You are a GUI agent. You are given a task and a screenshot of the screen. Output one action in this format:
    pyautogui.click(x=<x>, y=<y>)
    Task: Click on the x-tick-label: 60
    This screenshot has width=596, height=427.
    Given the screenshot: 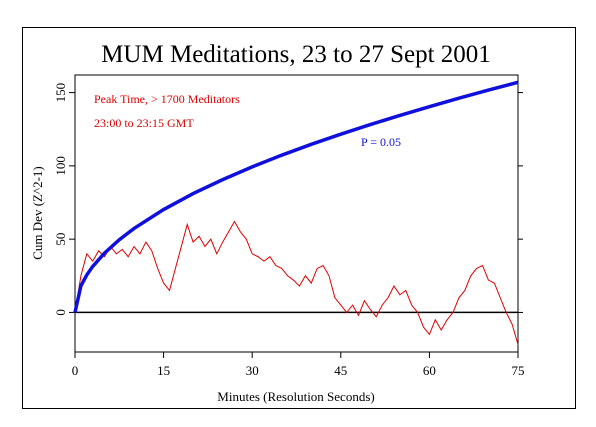 What is the action you would take?
    pyautogui.click(x=429, y=370)
    